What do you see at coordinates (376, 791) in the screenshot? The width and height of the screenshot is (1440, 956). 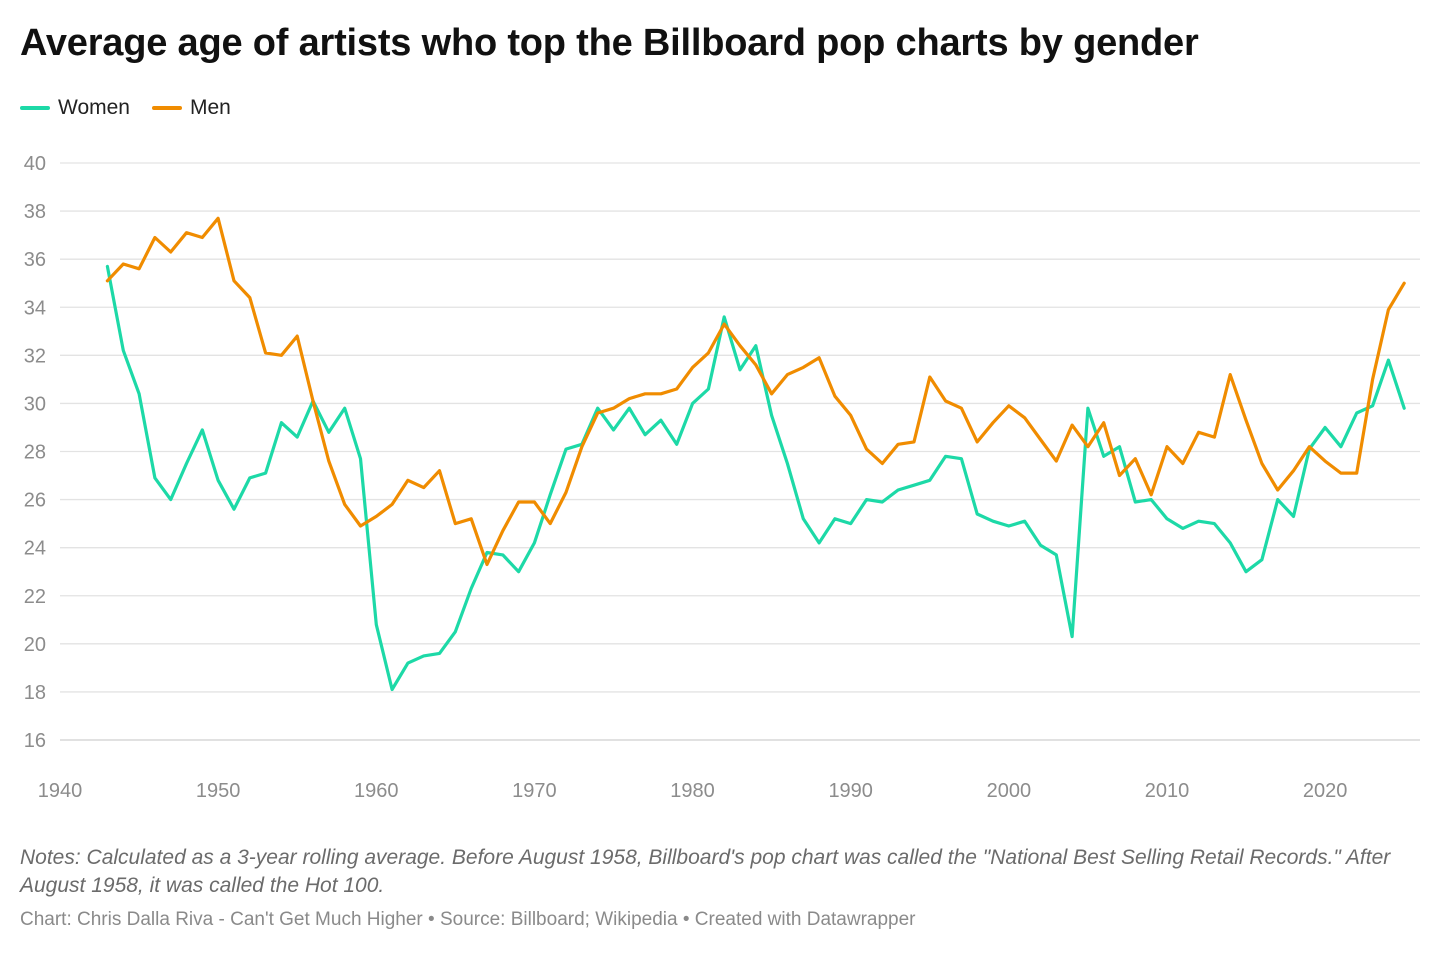 I see `x-tick-label-1960: 1960` at bounding box center [376, 791].